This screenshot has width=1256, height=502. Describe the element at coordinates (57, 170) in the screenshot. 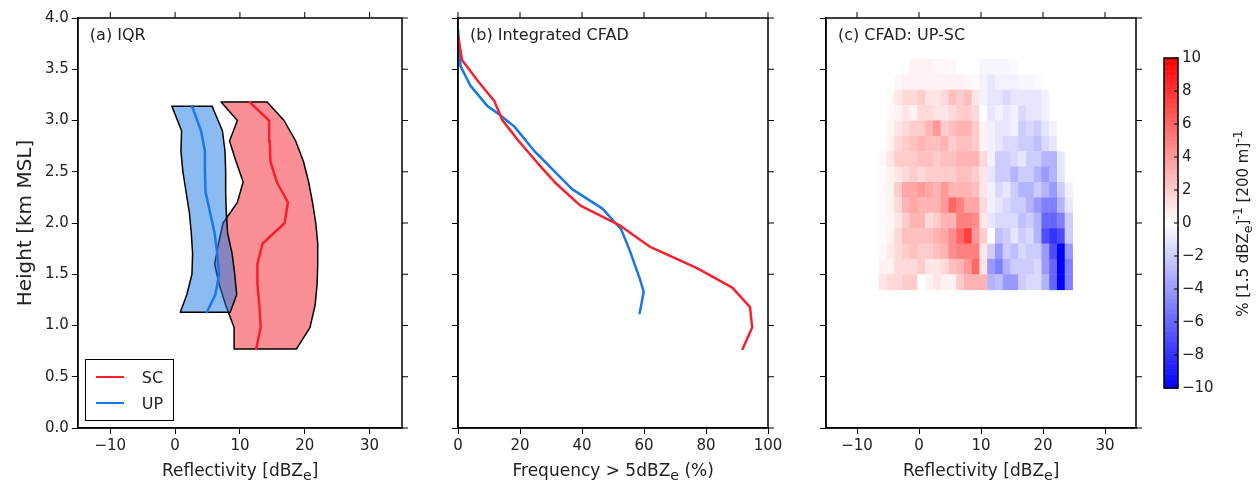

I see `y-tick-label: 2.5` at that location.